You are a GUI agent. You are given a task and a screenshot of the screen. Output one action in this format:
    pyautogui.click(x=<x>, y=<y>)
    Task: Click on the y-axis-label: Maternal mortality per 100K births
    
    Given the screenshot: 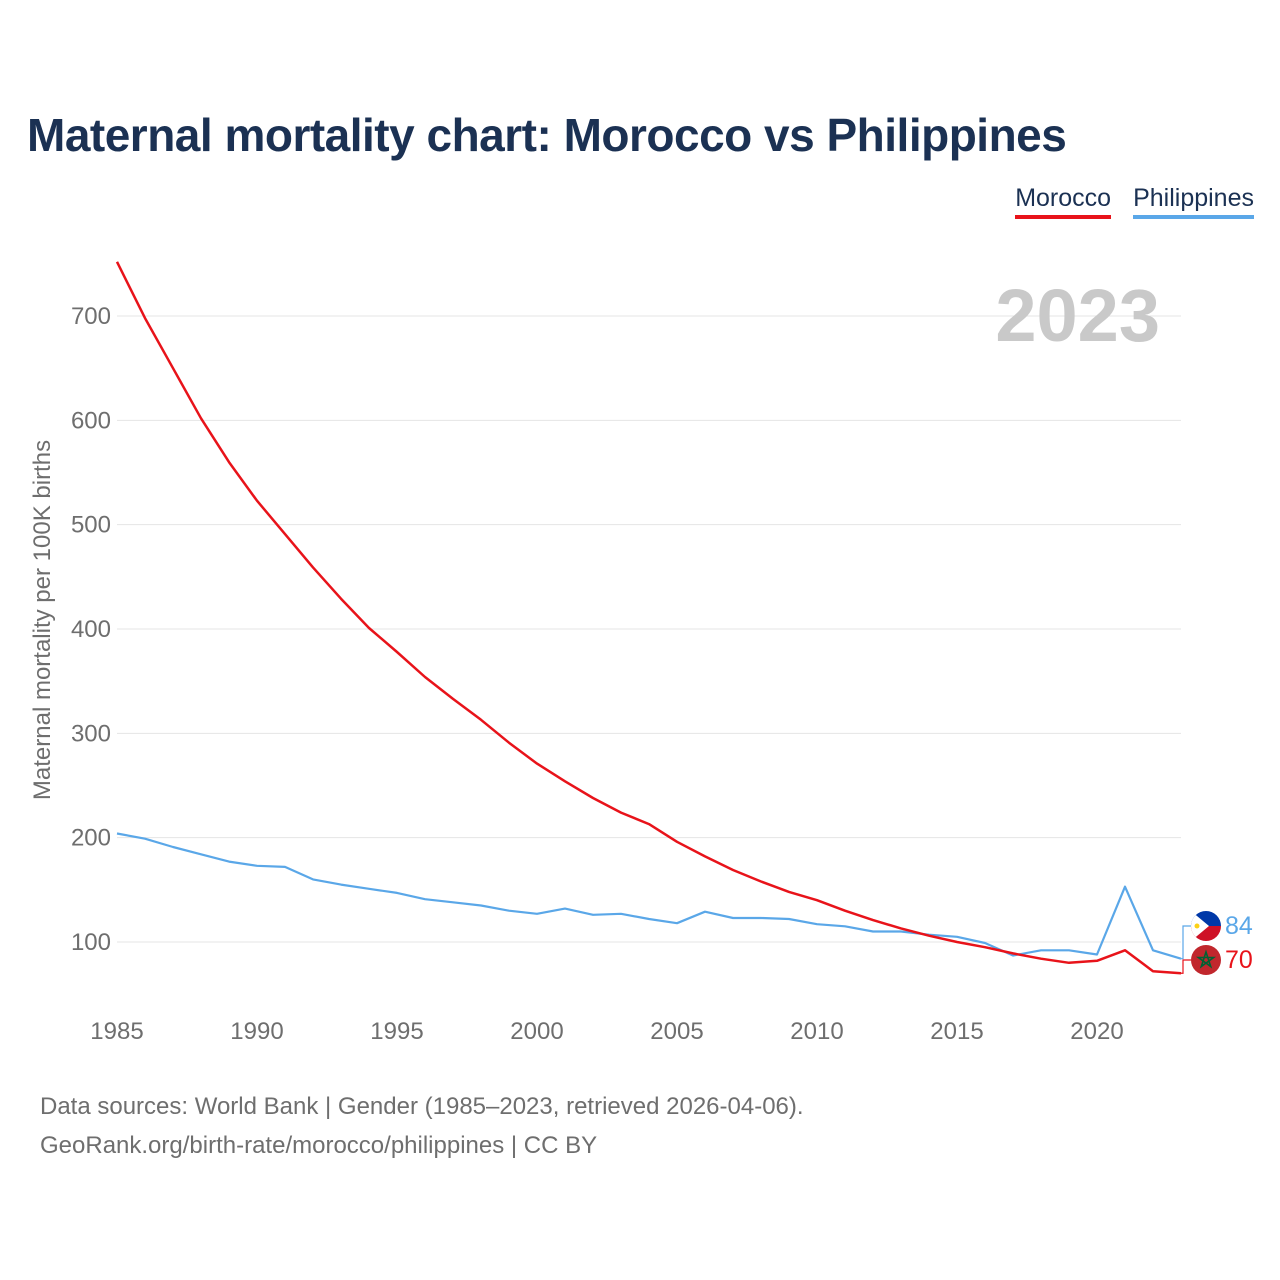 What is the action you would take?
    pyautogui.click(x=42, y=620)
    